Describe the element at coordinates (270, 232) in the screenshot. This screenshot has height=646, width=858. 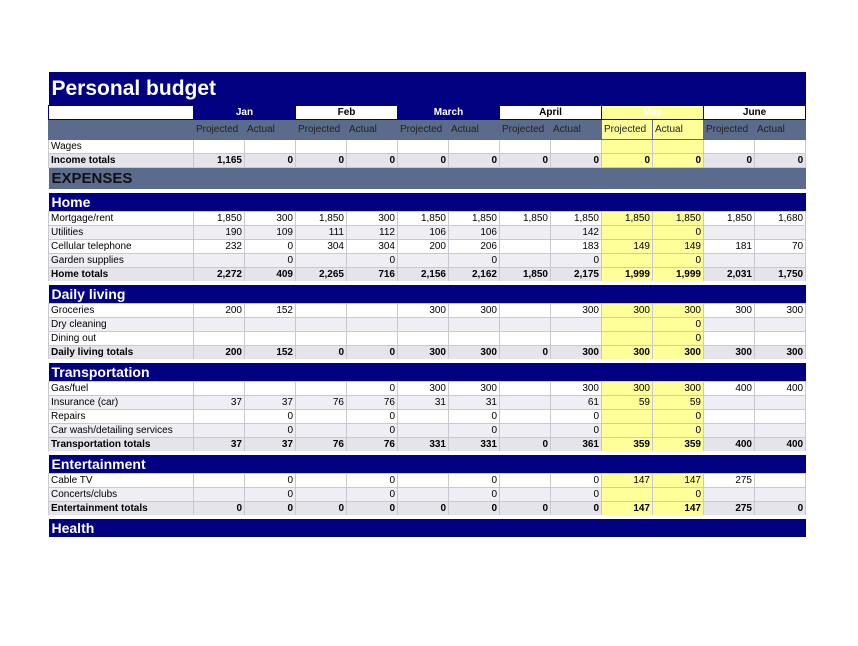
I see `cell: 109` at that location.